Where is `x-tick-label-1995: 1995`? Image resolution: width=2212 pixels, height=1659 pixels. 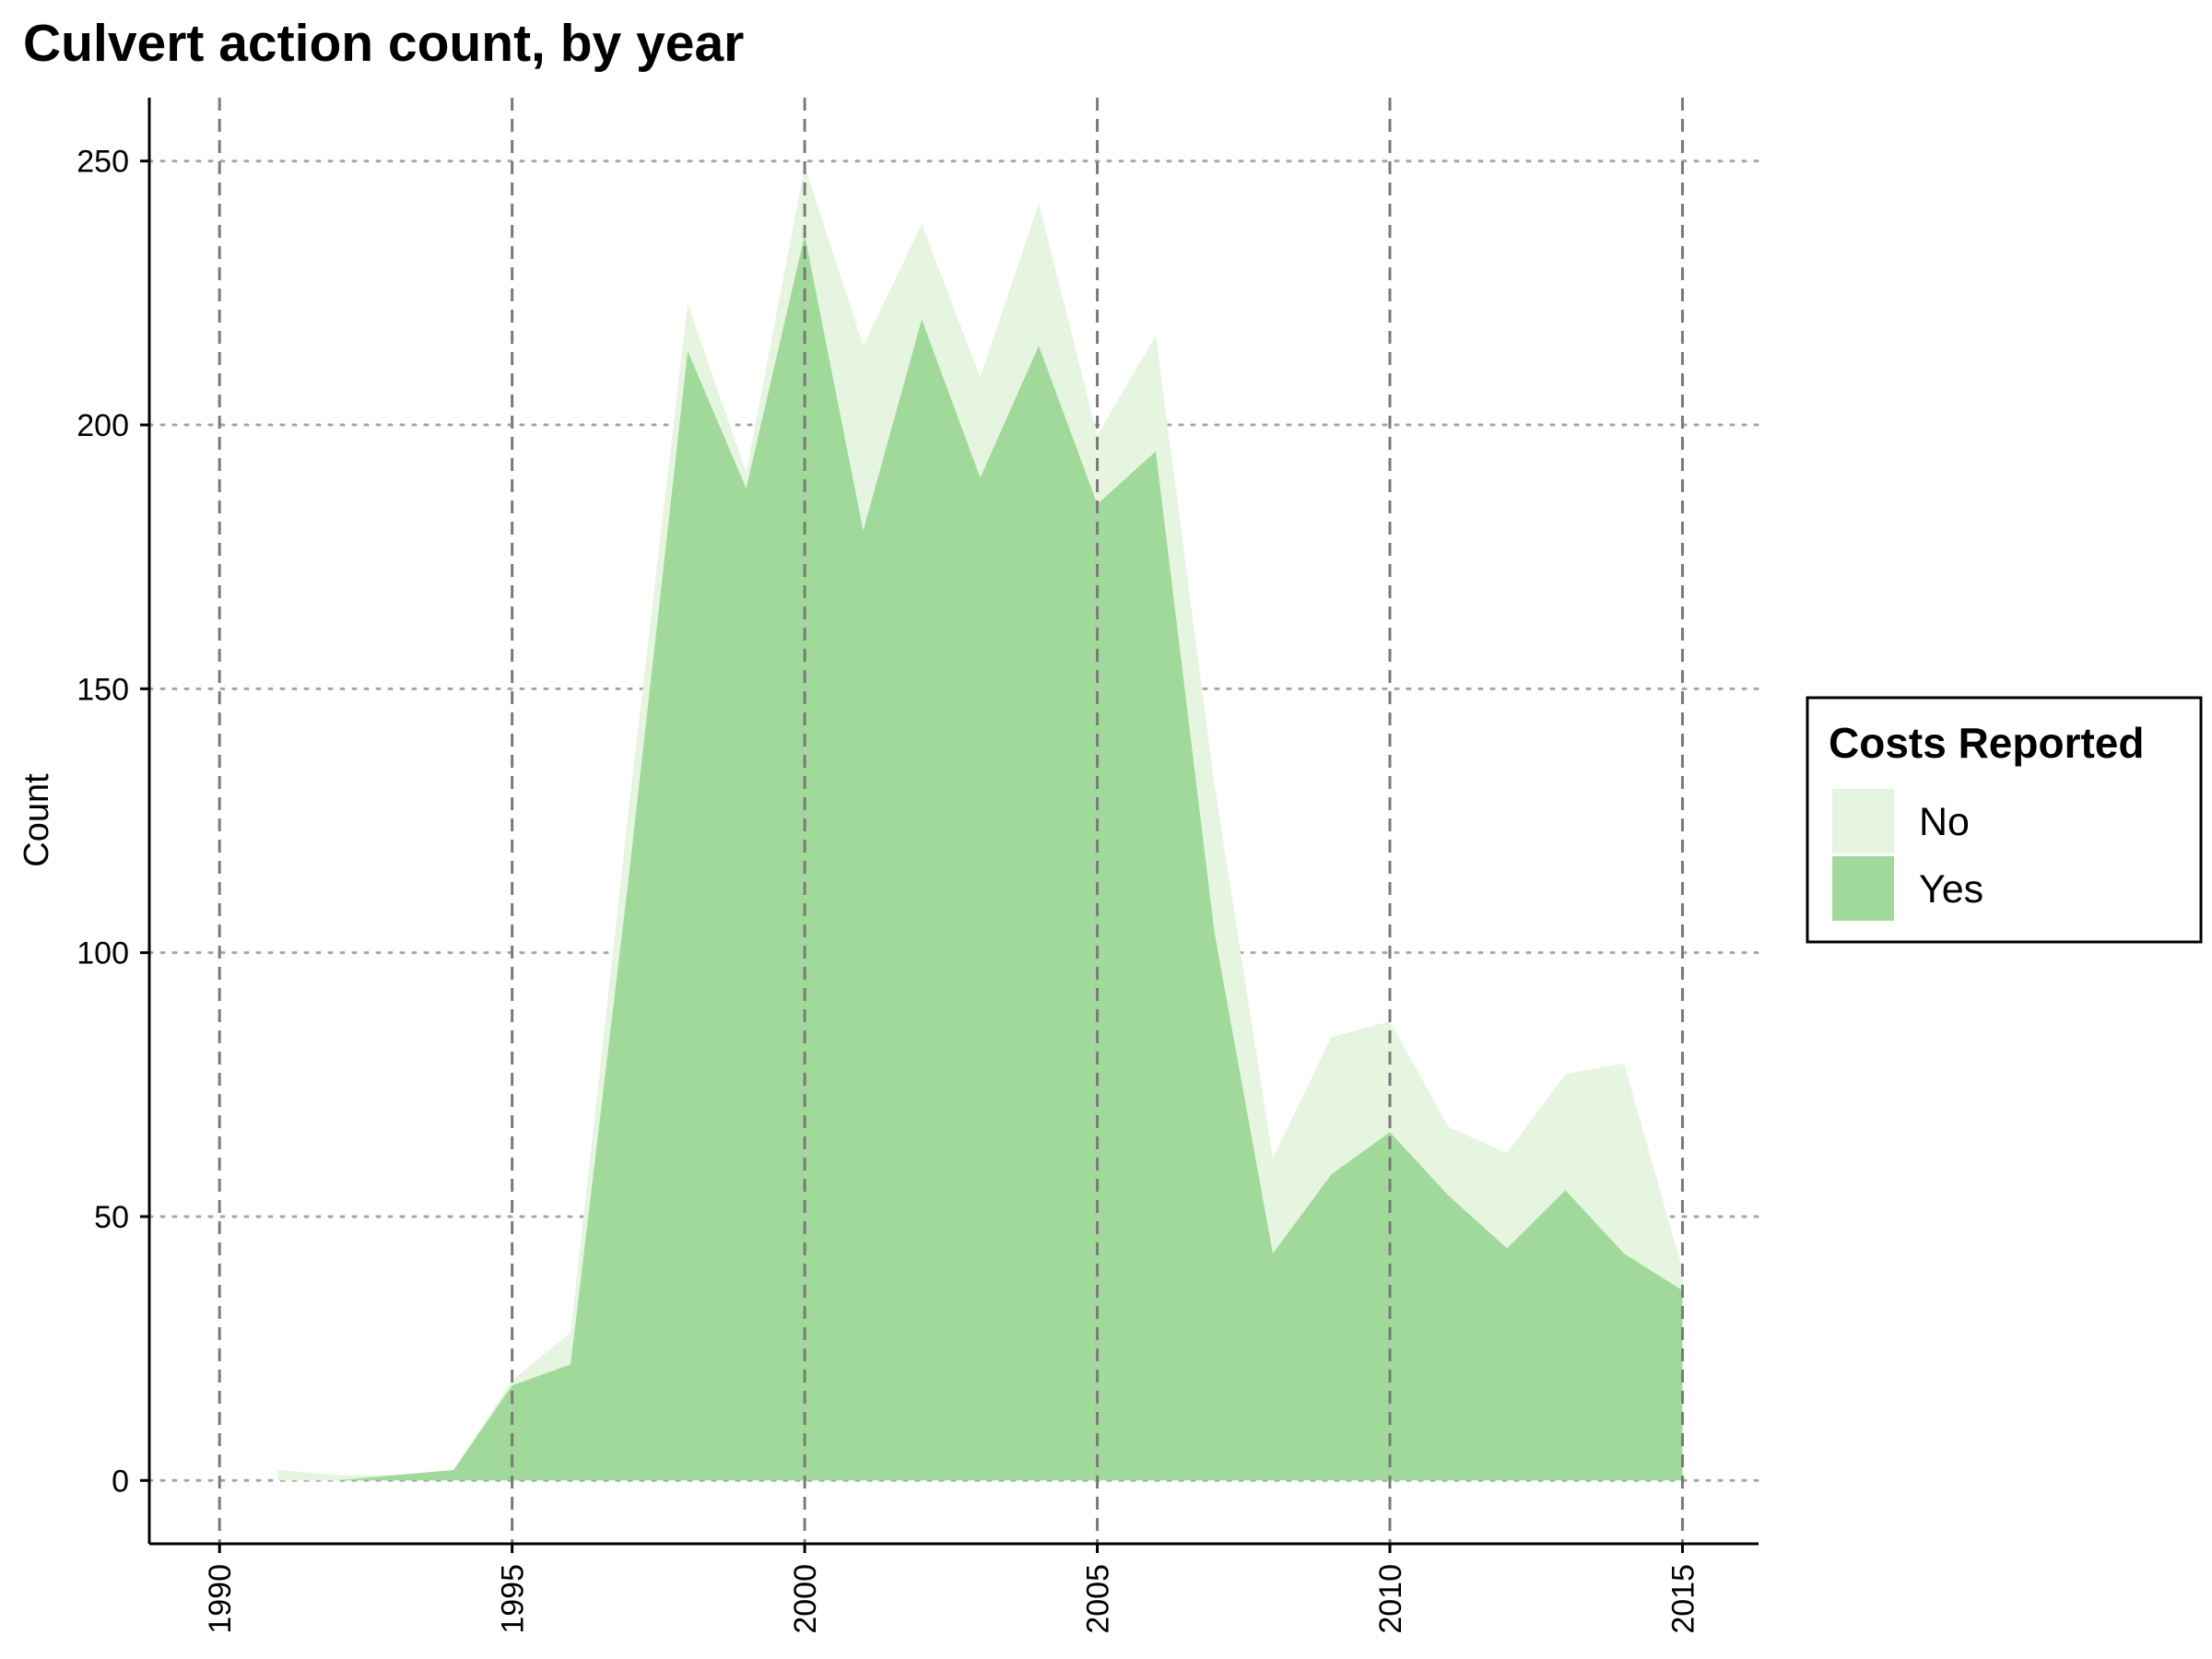
x-tick-label-1995: 1995 is located at coordinates (513, 1599).